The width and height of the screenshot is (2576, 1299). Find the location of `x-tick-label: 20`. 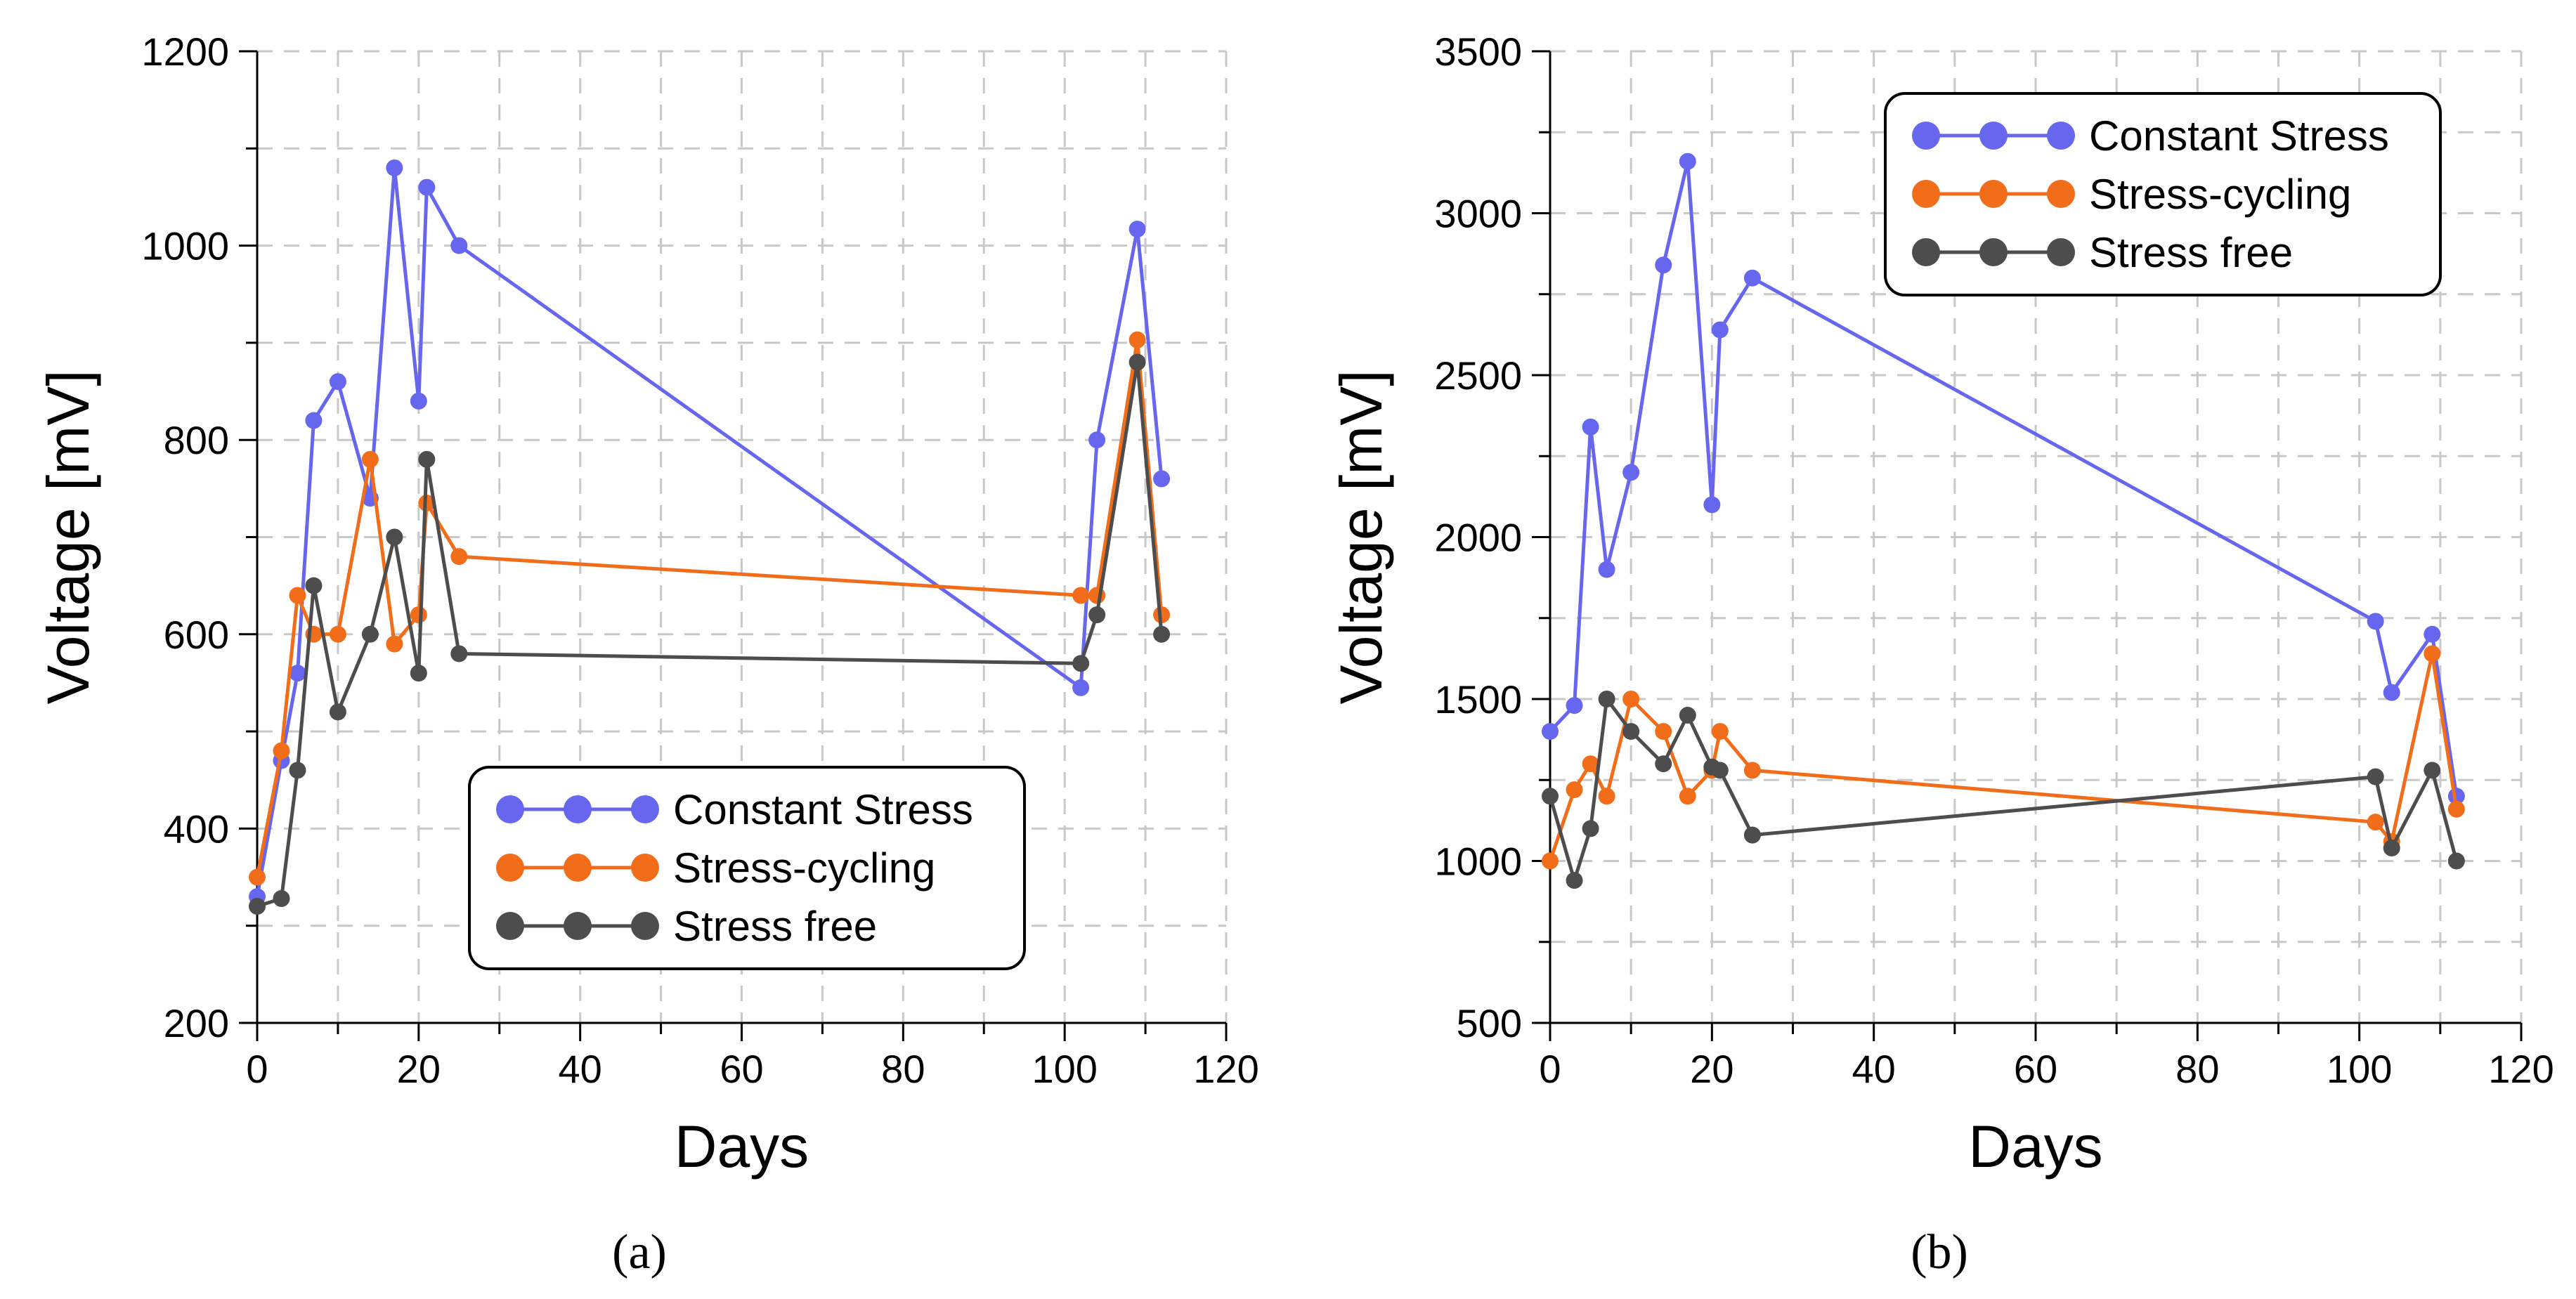

x-tick-label: 20 is located at coordinates (419, 1069).